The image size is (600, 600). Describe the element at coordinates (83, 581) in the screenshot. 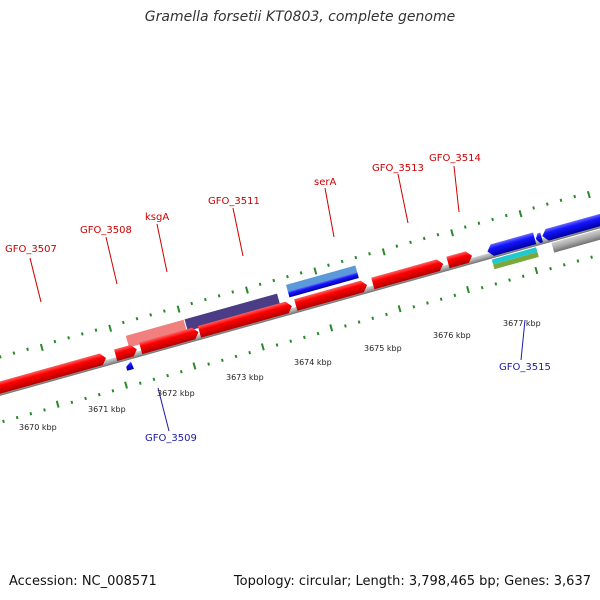

I see `accession-text: Accession: NC_008571` at that location.